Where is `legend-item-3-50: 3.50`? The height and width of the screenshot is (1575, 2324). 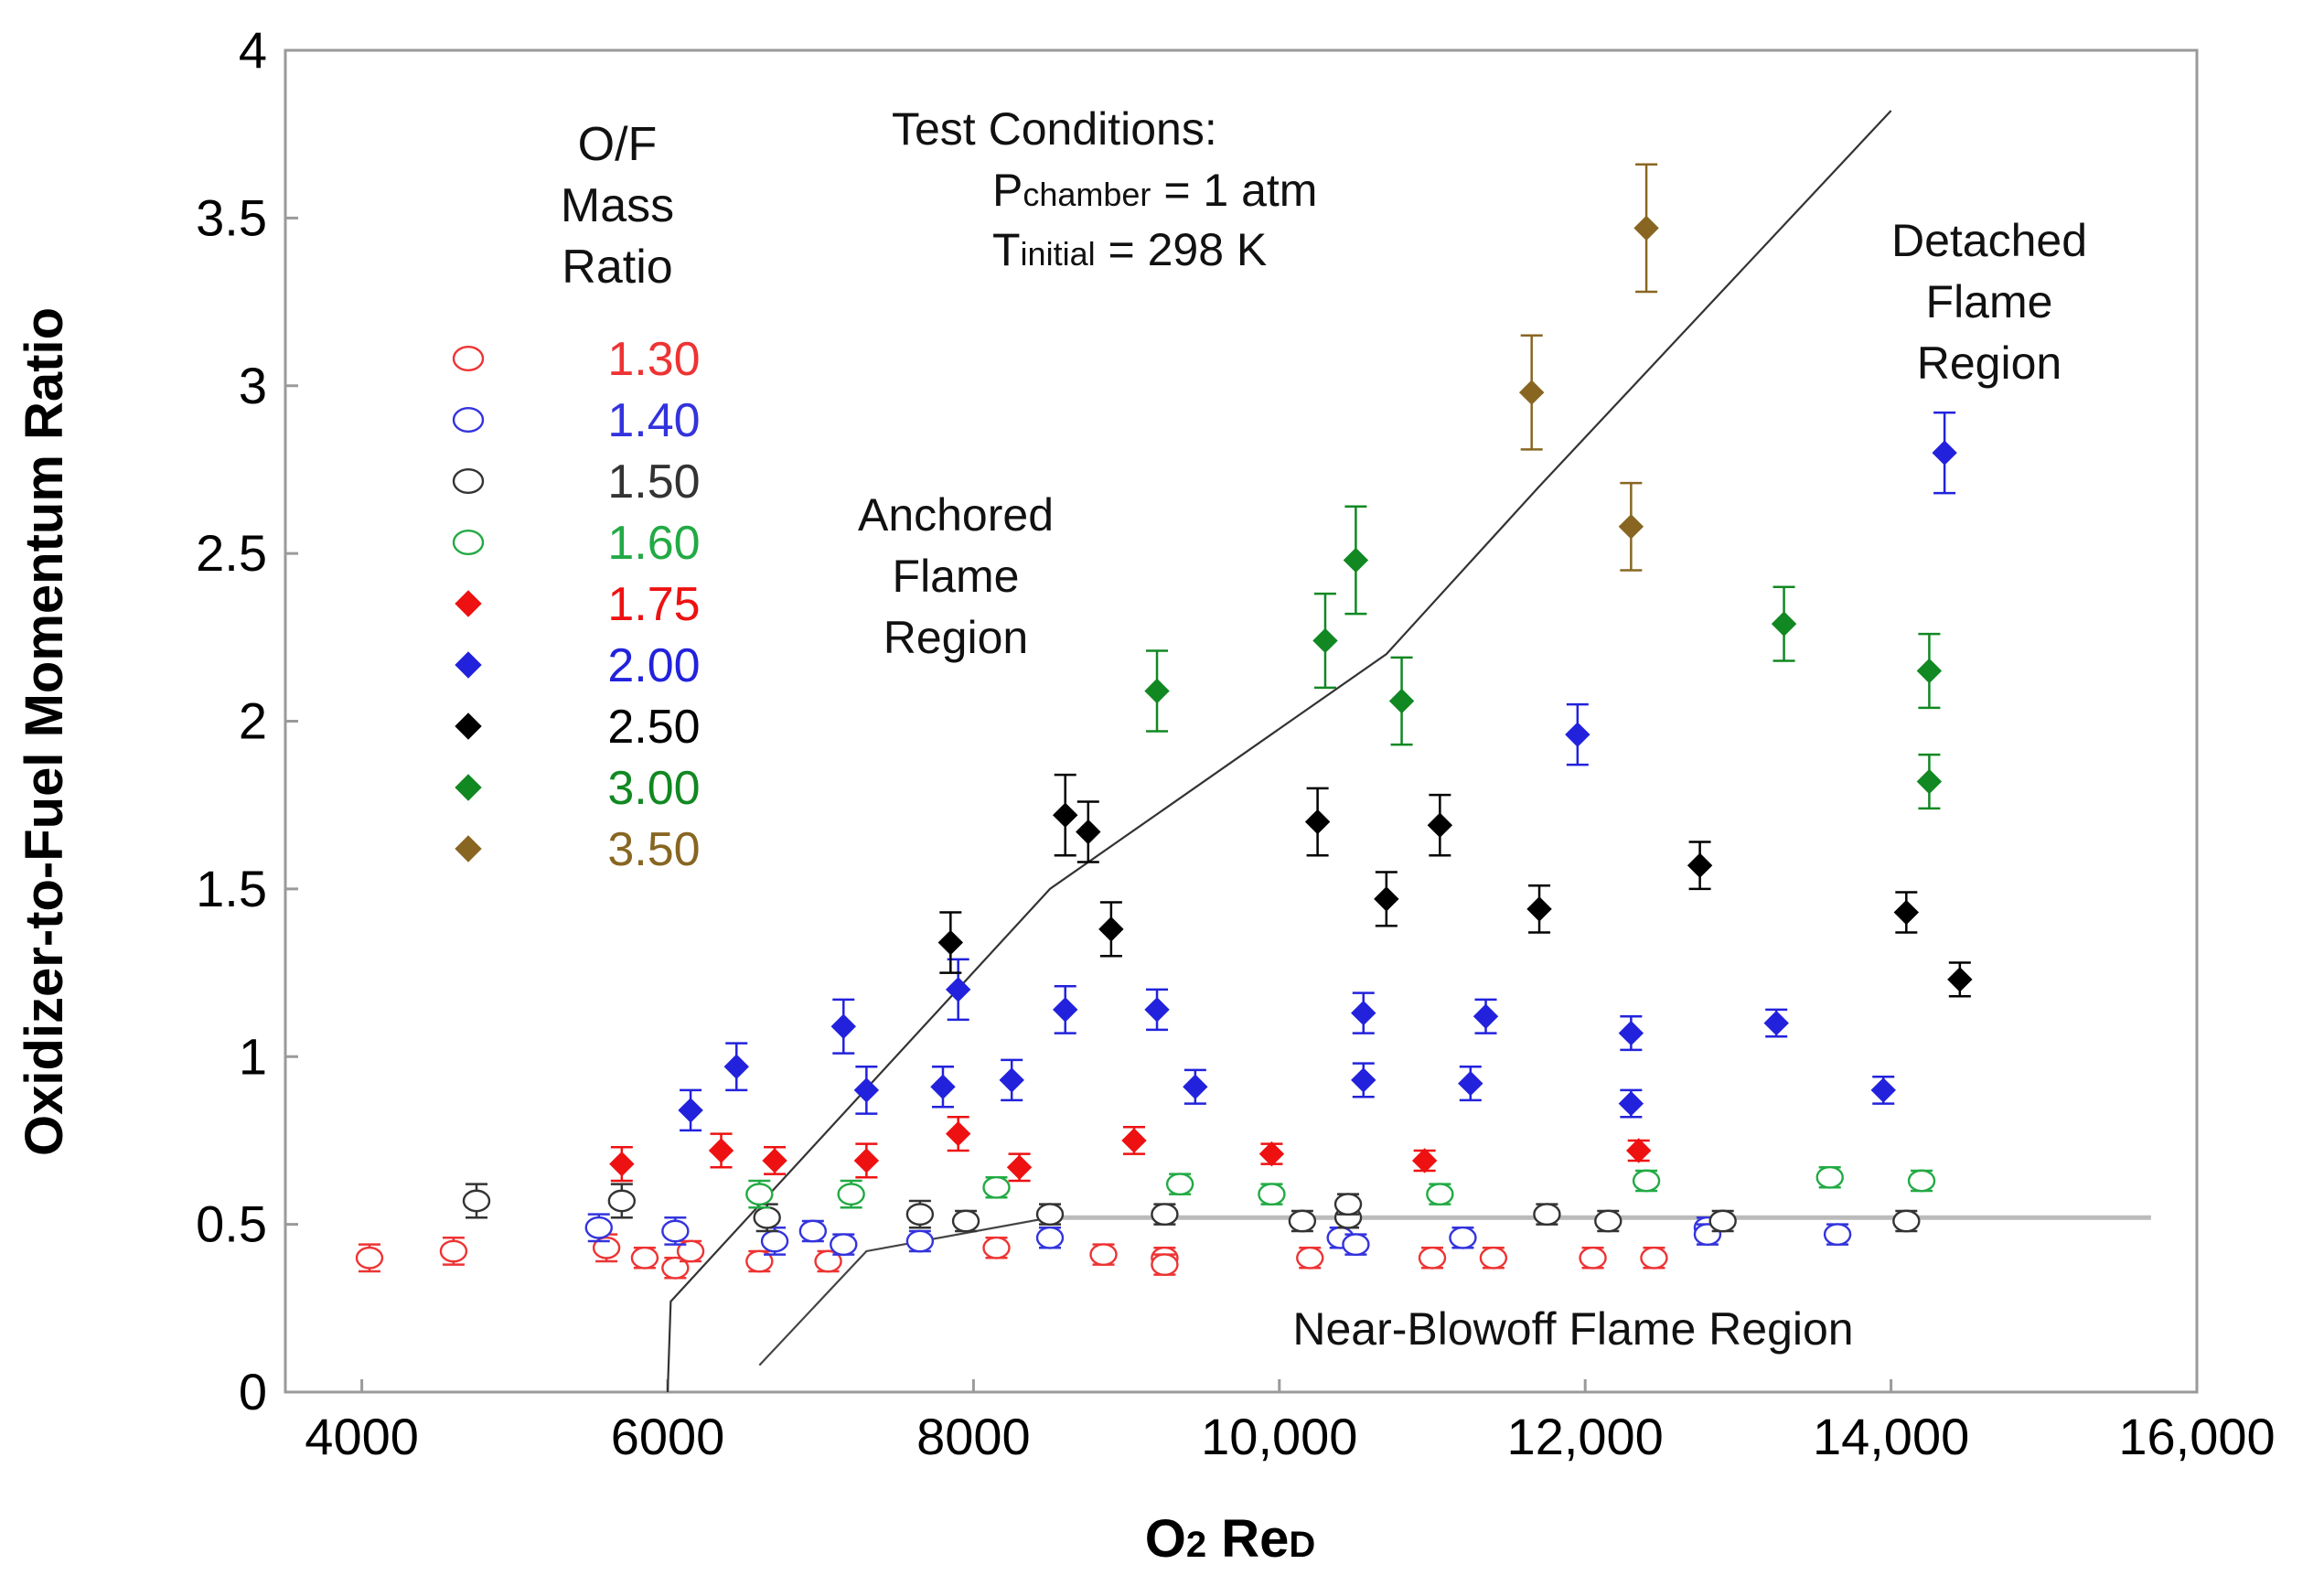
legend-item-3-50: 3.50 is located at coordinates (578, 849).